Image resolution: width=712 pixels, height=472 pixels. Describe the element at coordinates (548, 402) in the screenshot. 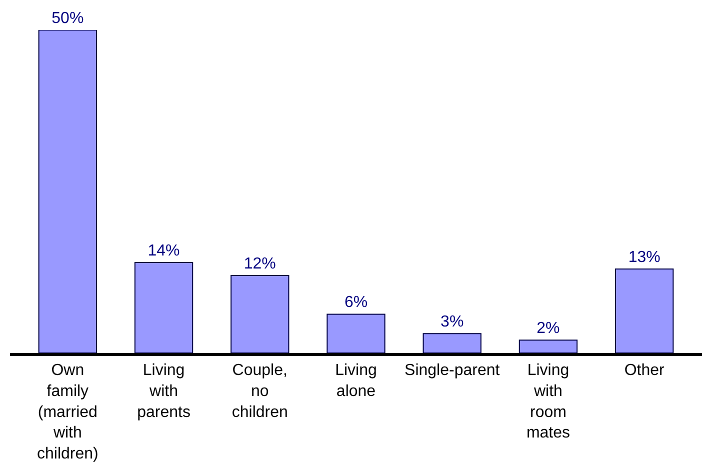

I see `x-tick-label: Living with room mates` at that location.